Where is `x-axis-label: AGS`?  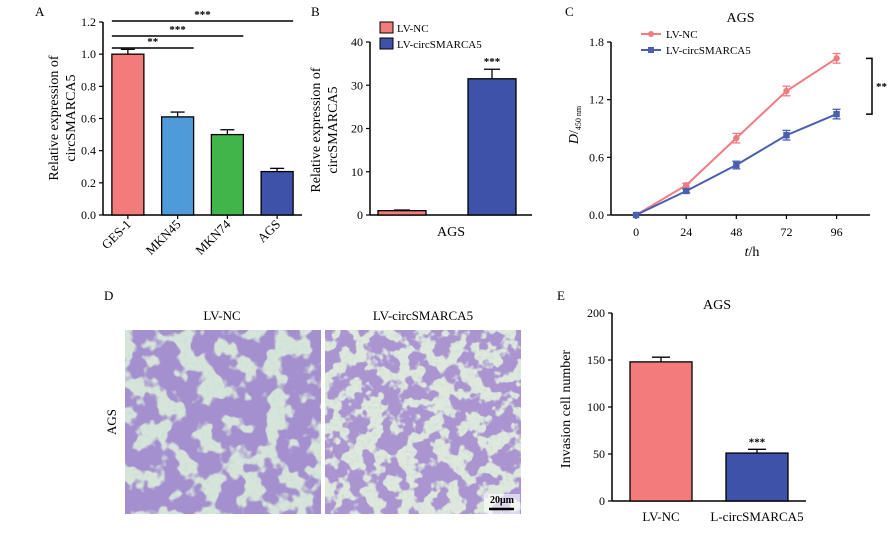 x-axis-label: AGS is located at coordinates (451, 232).